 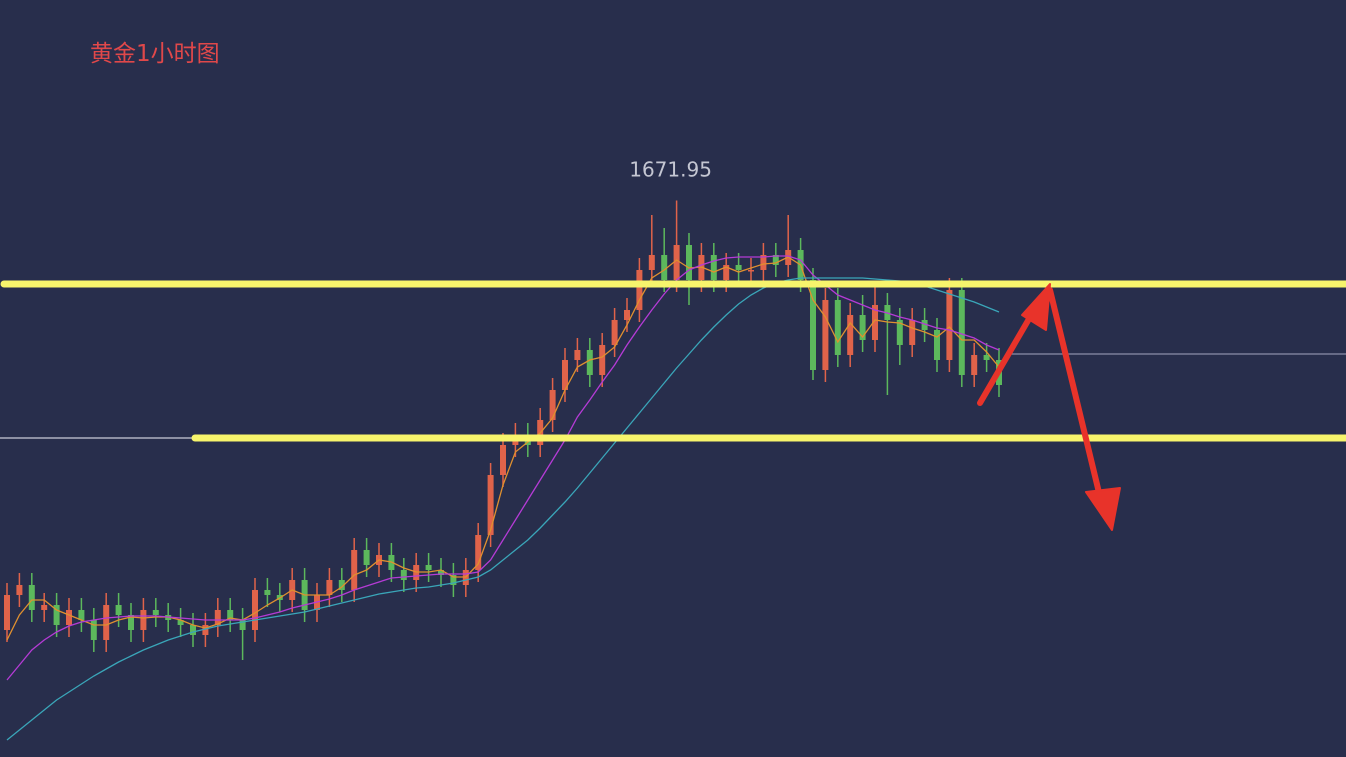 What do you see at coordinates (1076, 397) in the screenshot?
I see `arrow-down` at bounding box center [1076, 397].